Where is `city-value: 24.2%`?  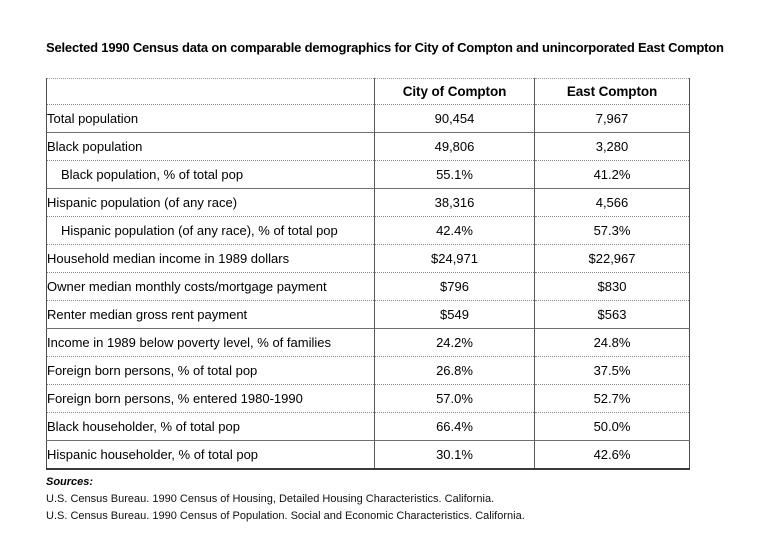
city-value: 24.2% is located at coordinates (454, 342).